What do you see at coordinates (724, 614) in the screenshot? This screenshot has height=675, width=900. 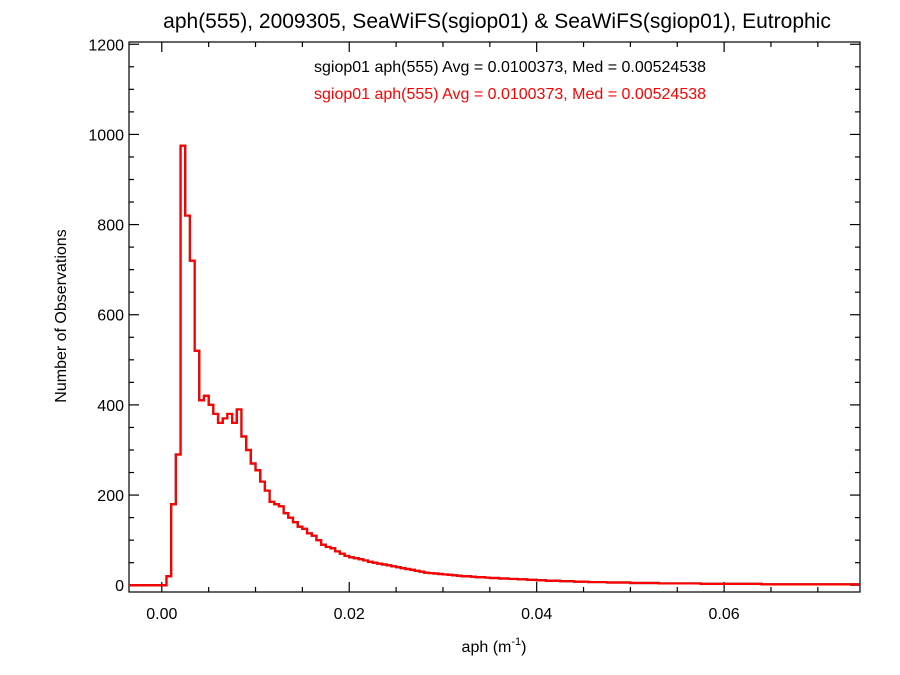 I see `x-tick-label: 0.06` at bounding box center [724, 614].